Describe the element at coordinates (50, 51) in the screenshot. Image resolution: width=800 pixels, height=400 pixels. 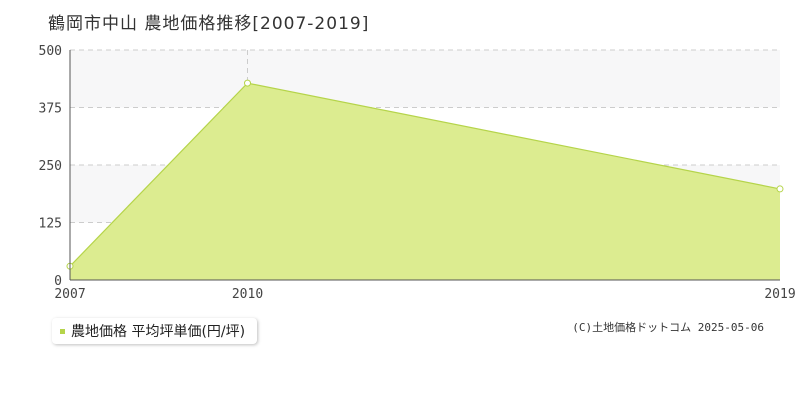
I see `y-tick-label: 500` at that location.